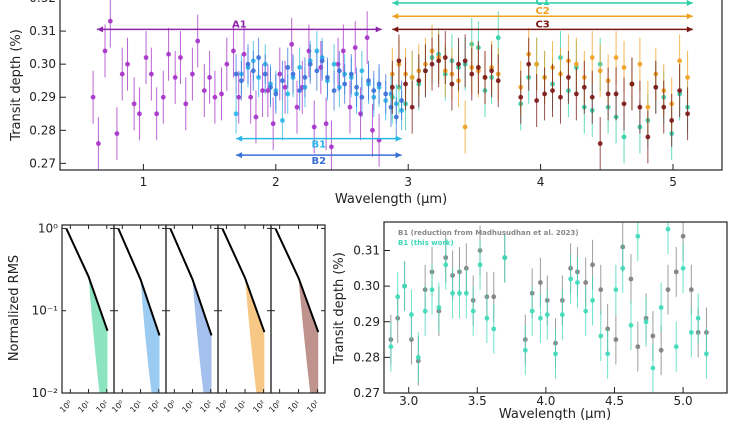 Image resolution: width=744 pixels, height=424 pixels. I want to click on arrowhead-left, so click(395, 3).